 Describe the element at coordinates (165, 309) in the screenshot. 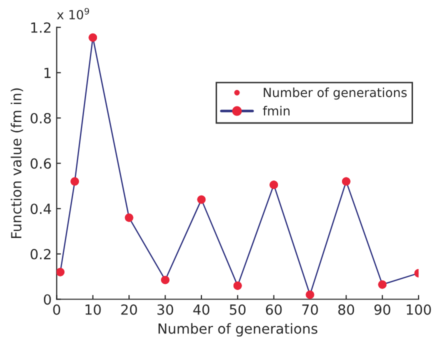

I see `x-tick-label: 30` at that location.